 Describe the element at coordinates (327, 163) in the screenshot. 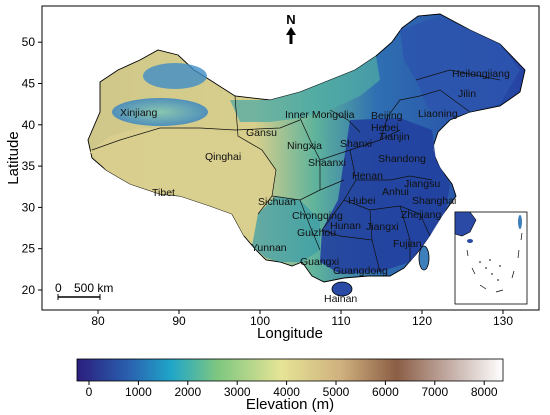

I see `label-shaanxi: Shaanxi` at that location.